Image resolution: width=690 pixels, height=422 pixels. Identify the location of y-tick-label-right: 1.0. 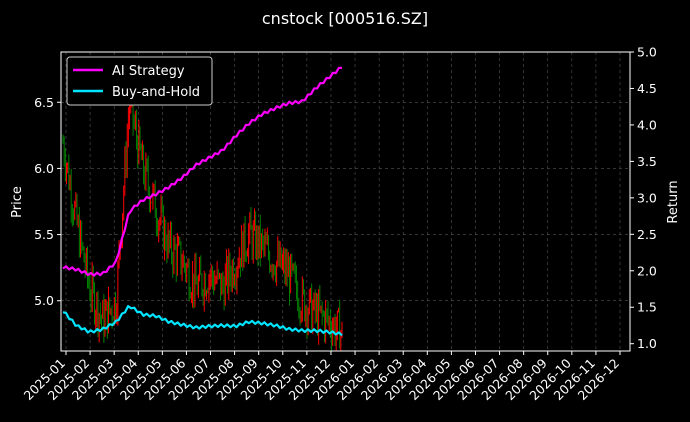
(647, 343).